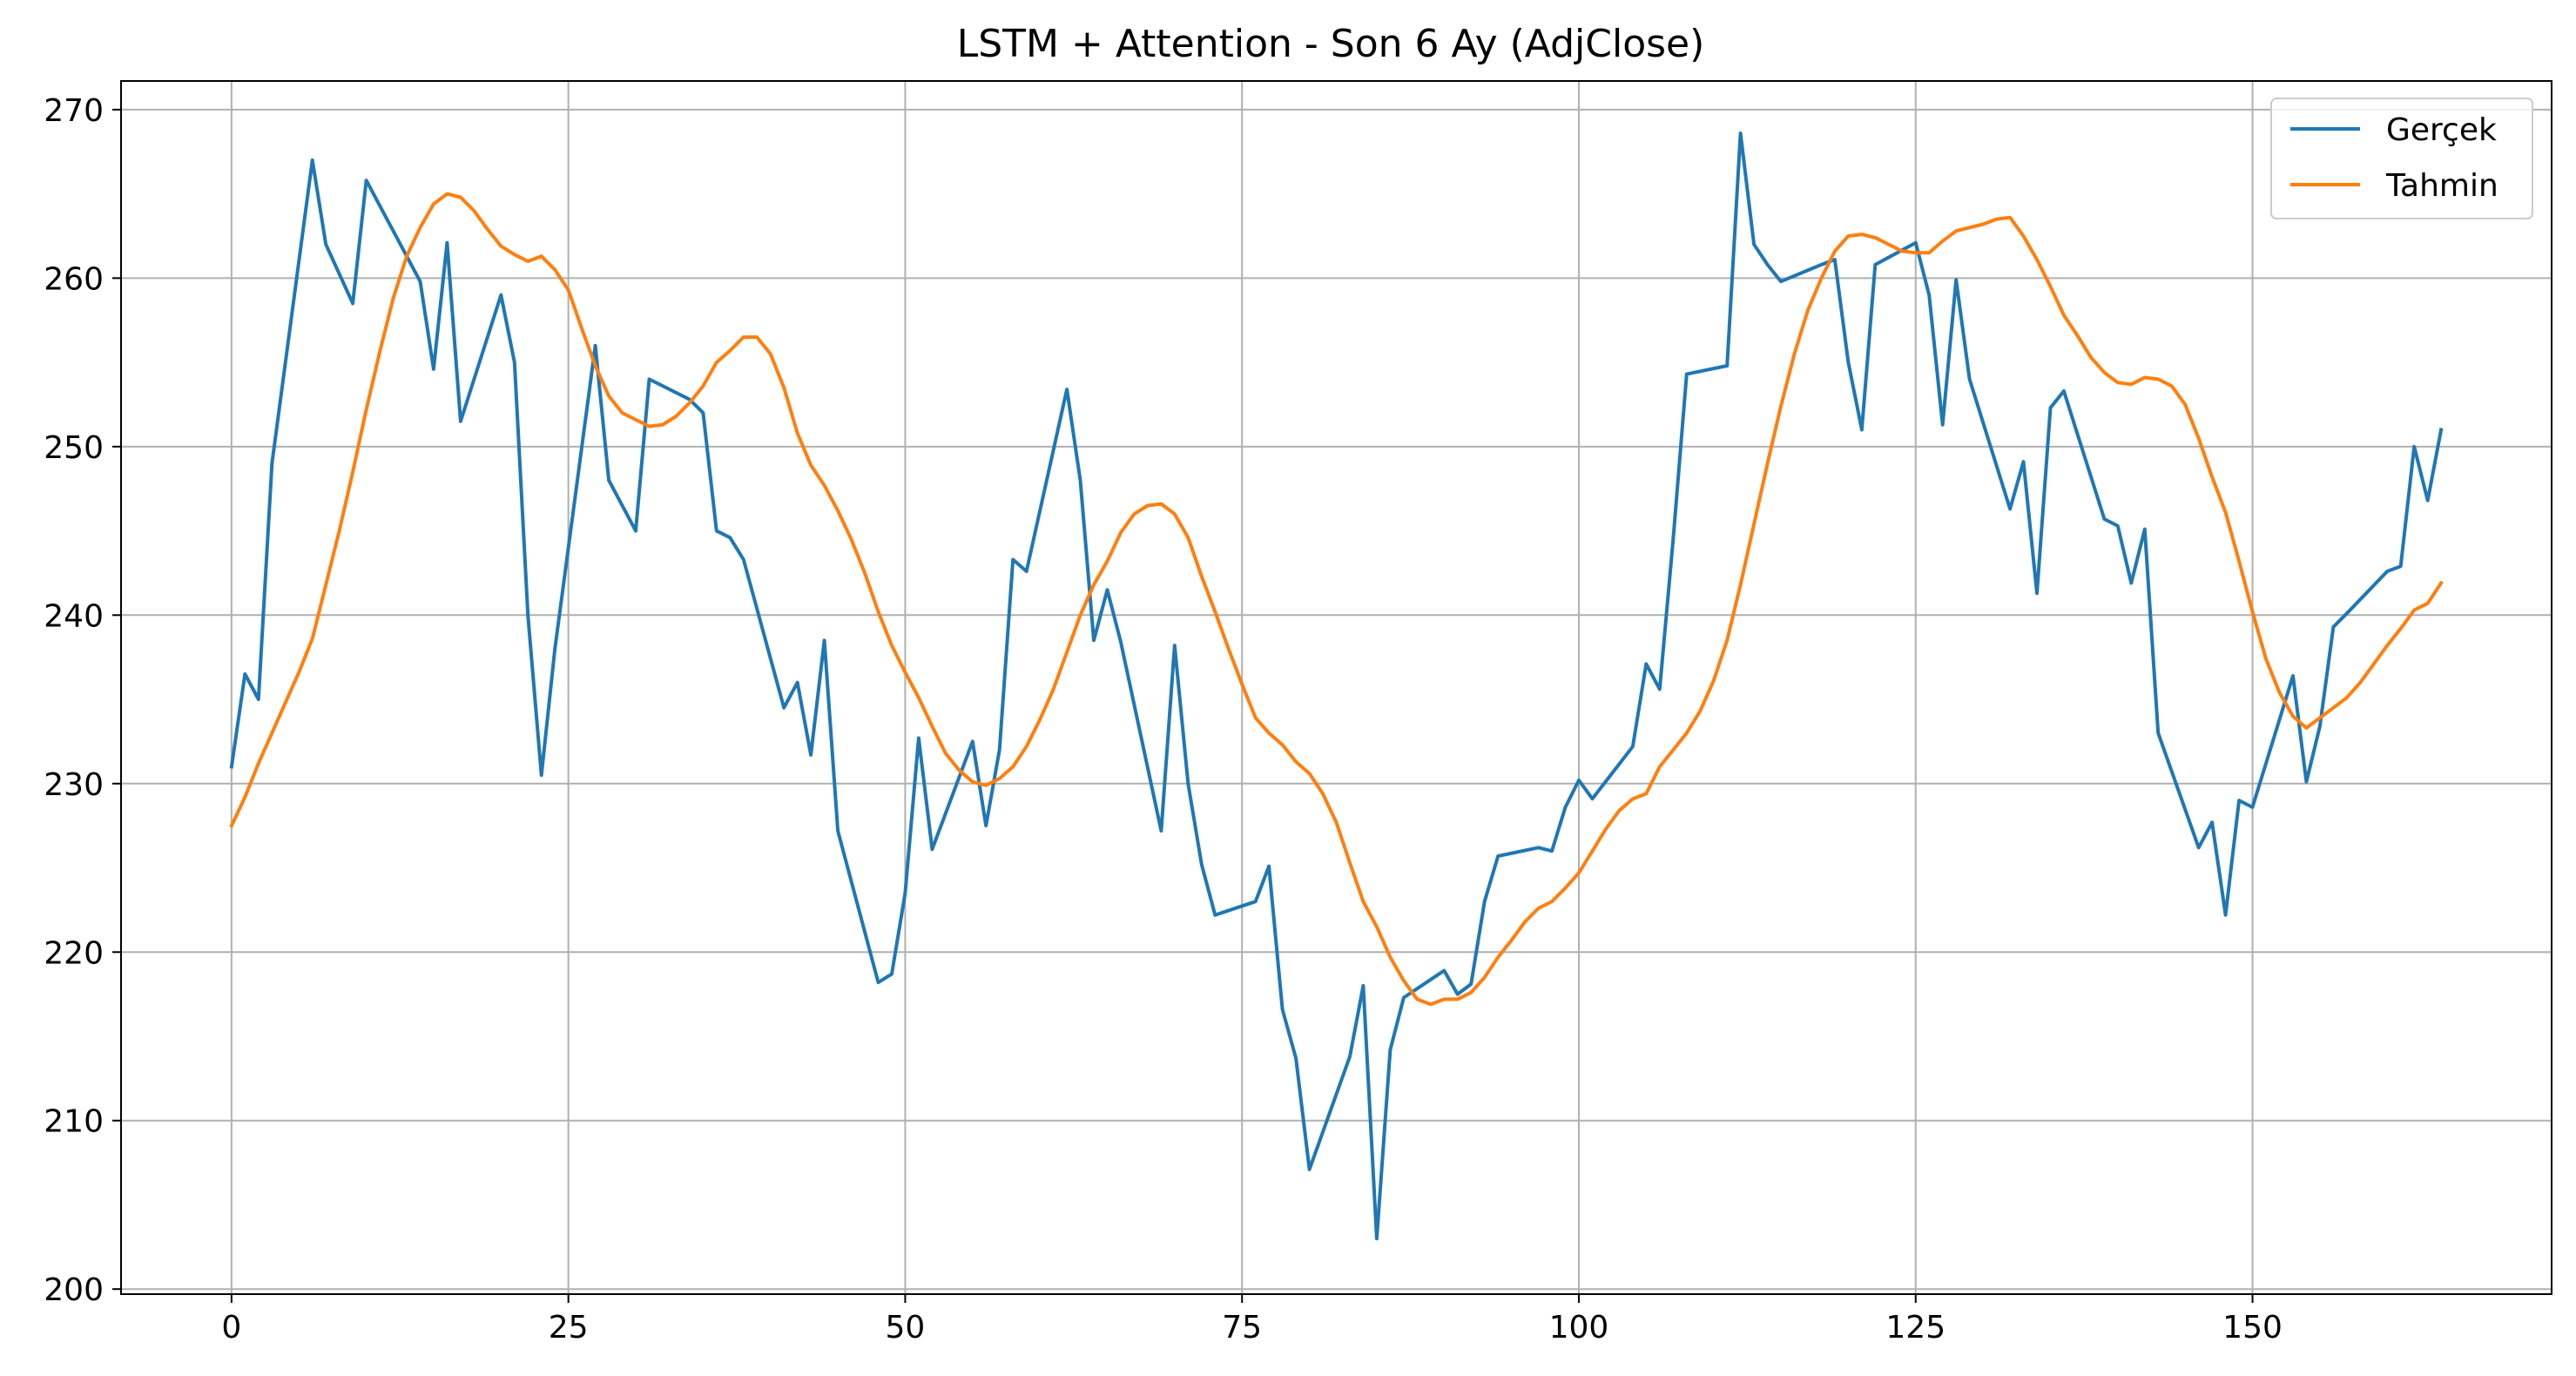 The image size is (2576, 1376). Describe the element at coordinates (82, 700) in the screenshot. I see `y-axis: 200 210 220 230 240 250 260 270` at that location.